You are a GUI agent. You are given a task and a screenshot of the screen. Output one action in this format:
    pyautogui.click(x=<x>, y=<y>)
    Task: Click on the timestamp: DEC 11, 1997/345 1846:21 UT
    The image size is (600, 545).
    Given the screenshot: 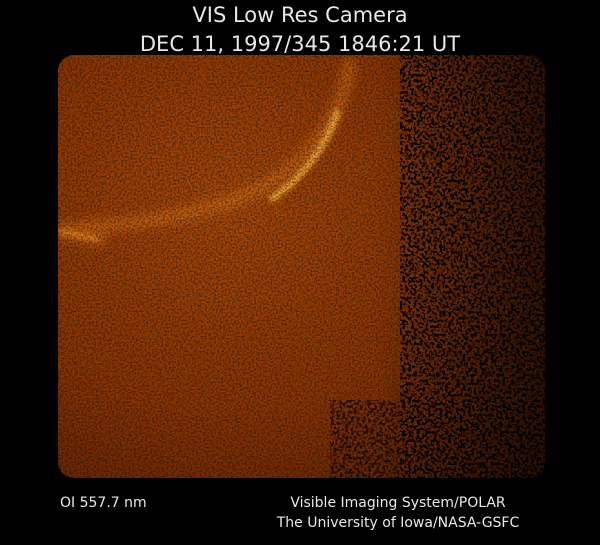 What is the action you would take?
    pyautogui.click(x=300, y=44)
    